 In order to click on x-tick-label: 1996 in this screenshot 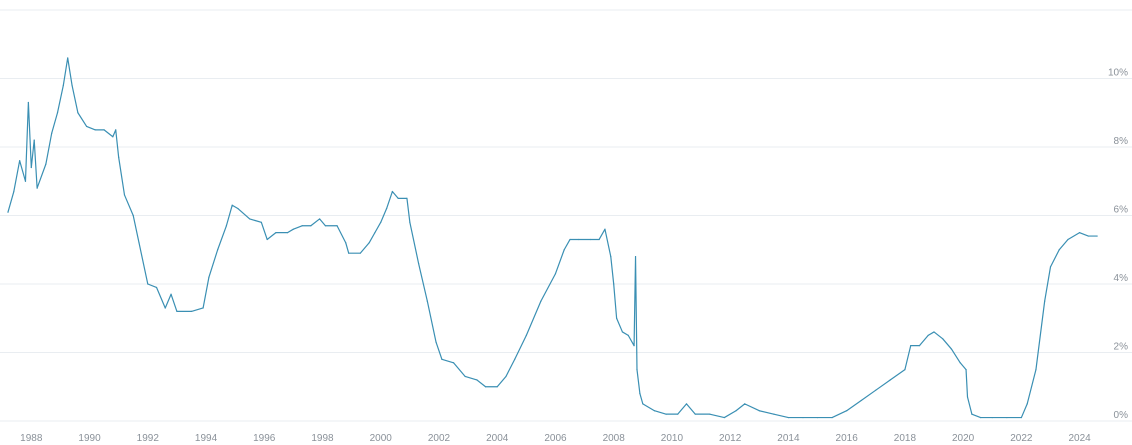, I will do `click(264, 438)`.